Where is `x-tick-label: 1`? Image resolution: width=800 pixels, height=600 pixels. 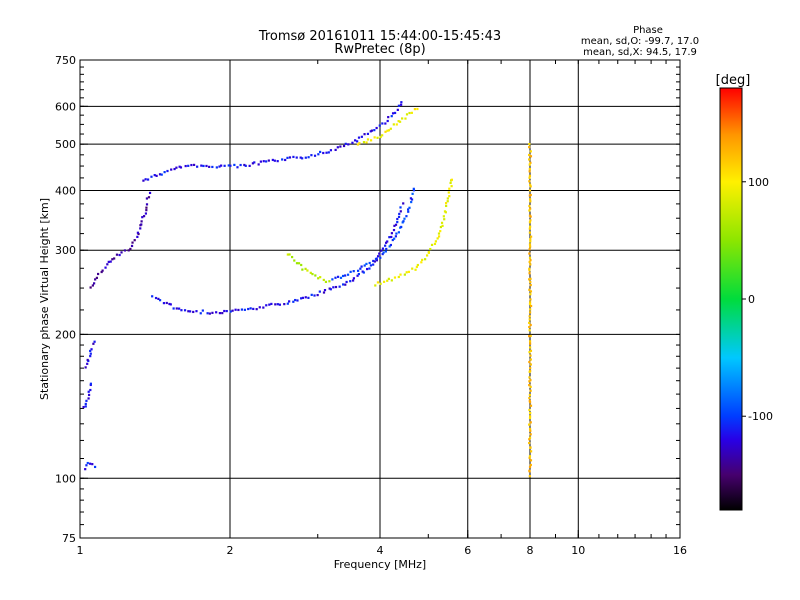
x-tick-label: 1 is located at coordinates (80, 550).